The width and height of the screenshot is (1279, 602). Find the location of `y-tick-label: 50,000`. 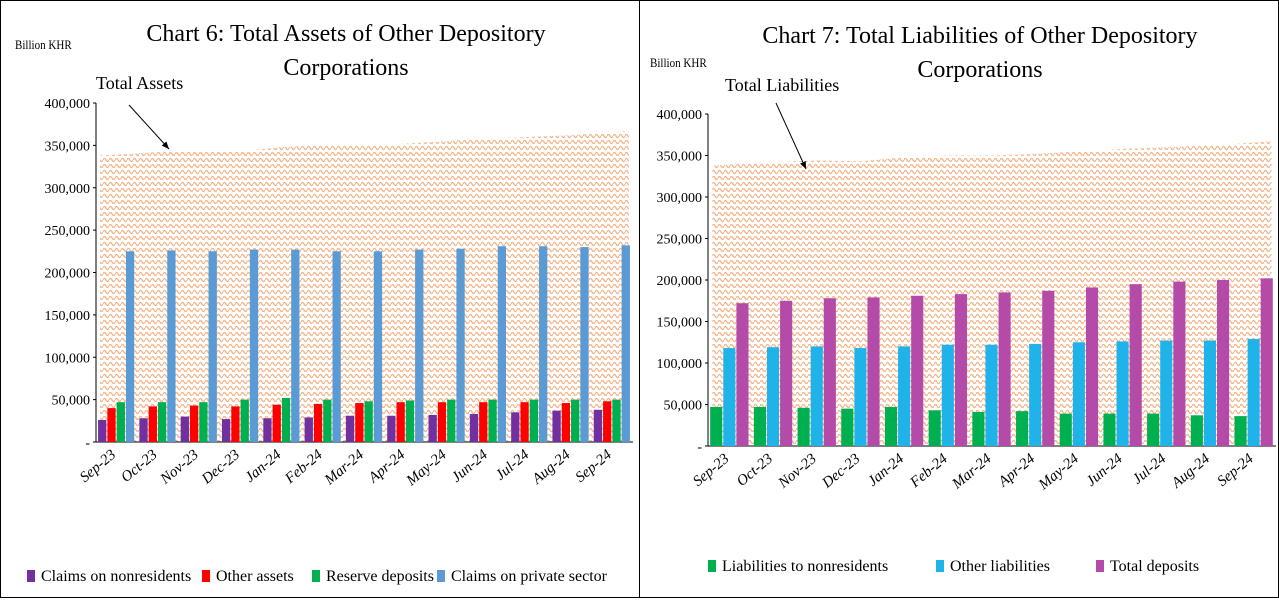

y-tick-label: 50,000 is located at coordinates (683, 406).